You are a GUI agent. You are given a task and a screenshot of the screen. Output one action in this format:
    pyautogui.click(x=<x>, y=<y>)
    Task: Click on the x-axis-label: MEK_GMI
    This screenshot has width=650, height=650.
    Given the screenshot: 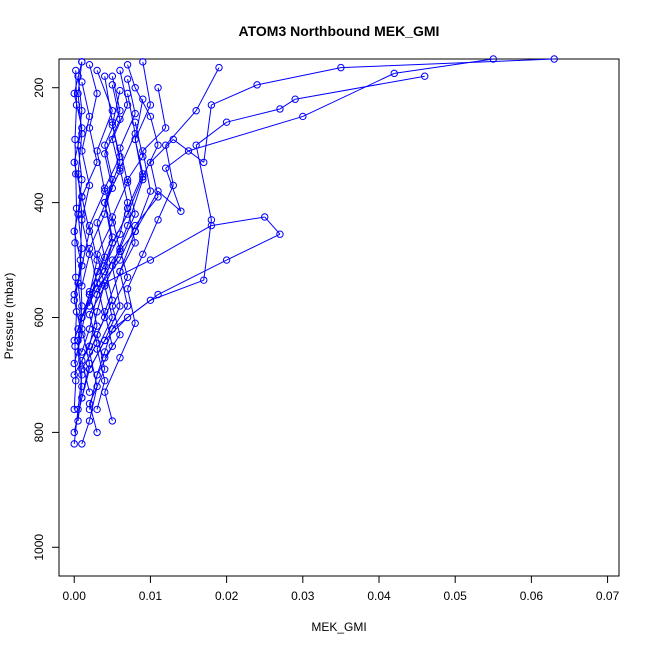 What is the action you would take?
    pyautogui.click(x=338, y=627)
    